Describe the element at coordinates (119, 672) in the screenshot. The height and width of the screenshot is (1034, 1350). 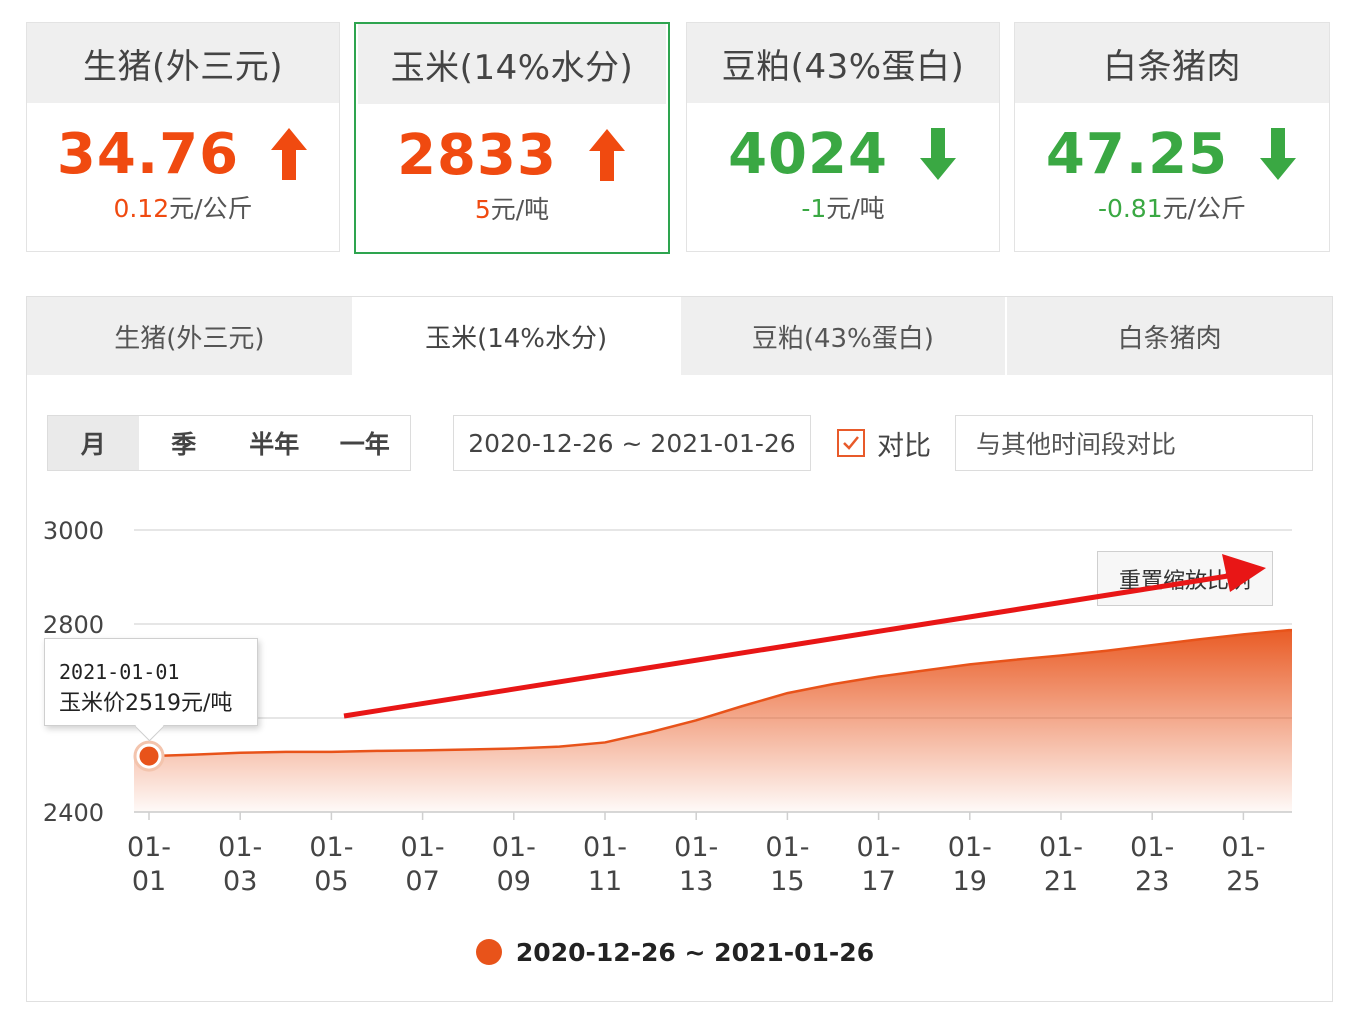
I see `tooltip-date: 2021-01-01` at that location.